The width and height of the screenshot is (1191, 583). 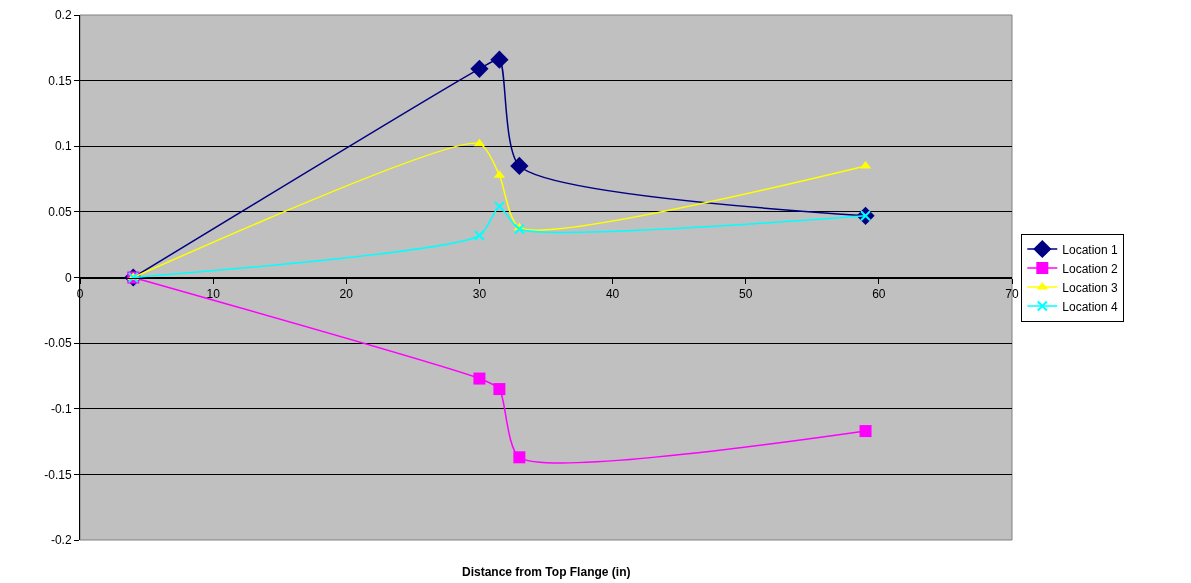 What do you see at coordinates (61, 408) in the screenshot?
I see `y-tick-label: -0.1` at bounding box center [61, 408].